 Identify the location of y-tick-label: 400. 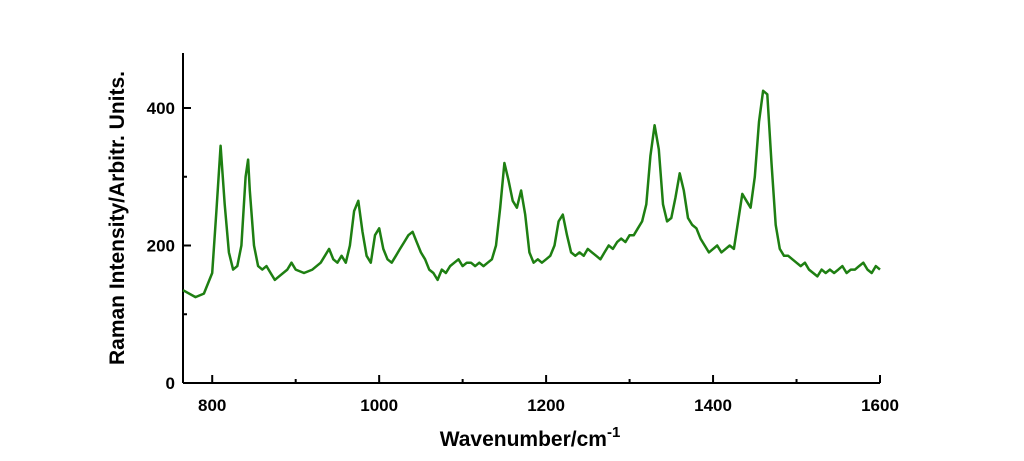
(161, 108).